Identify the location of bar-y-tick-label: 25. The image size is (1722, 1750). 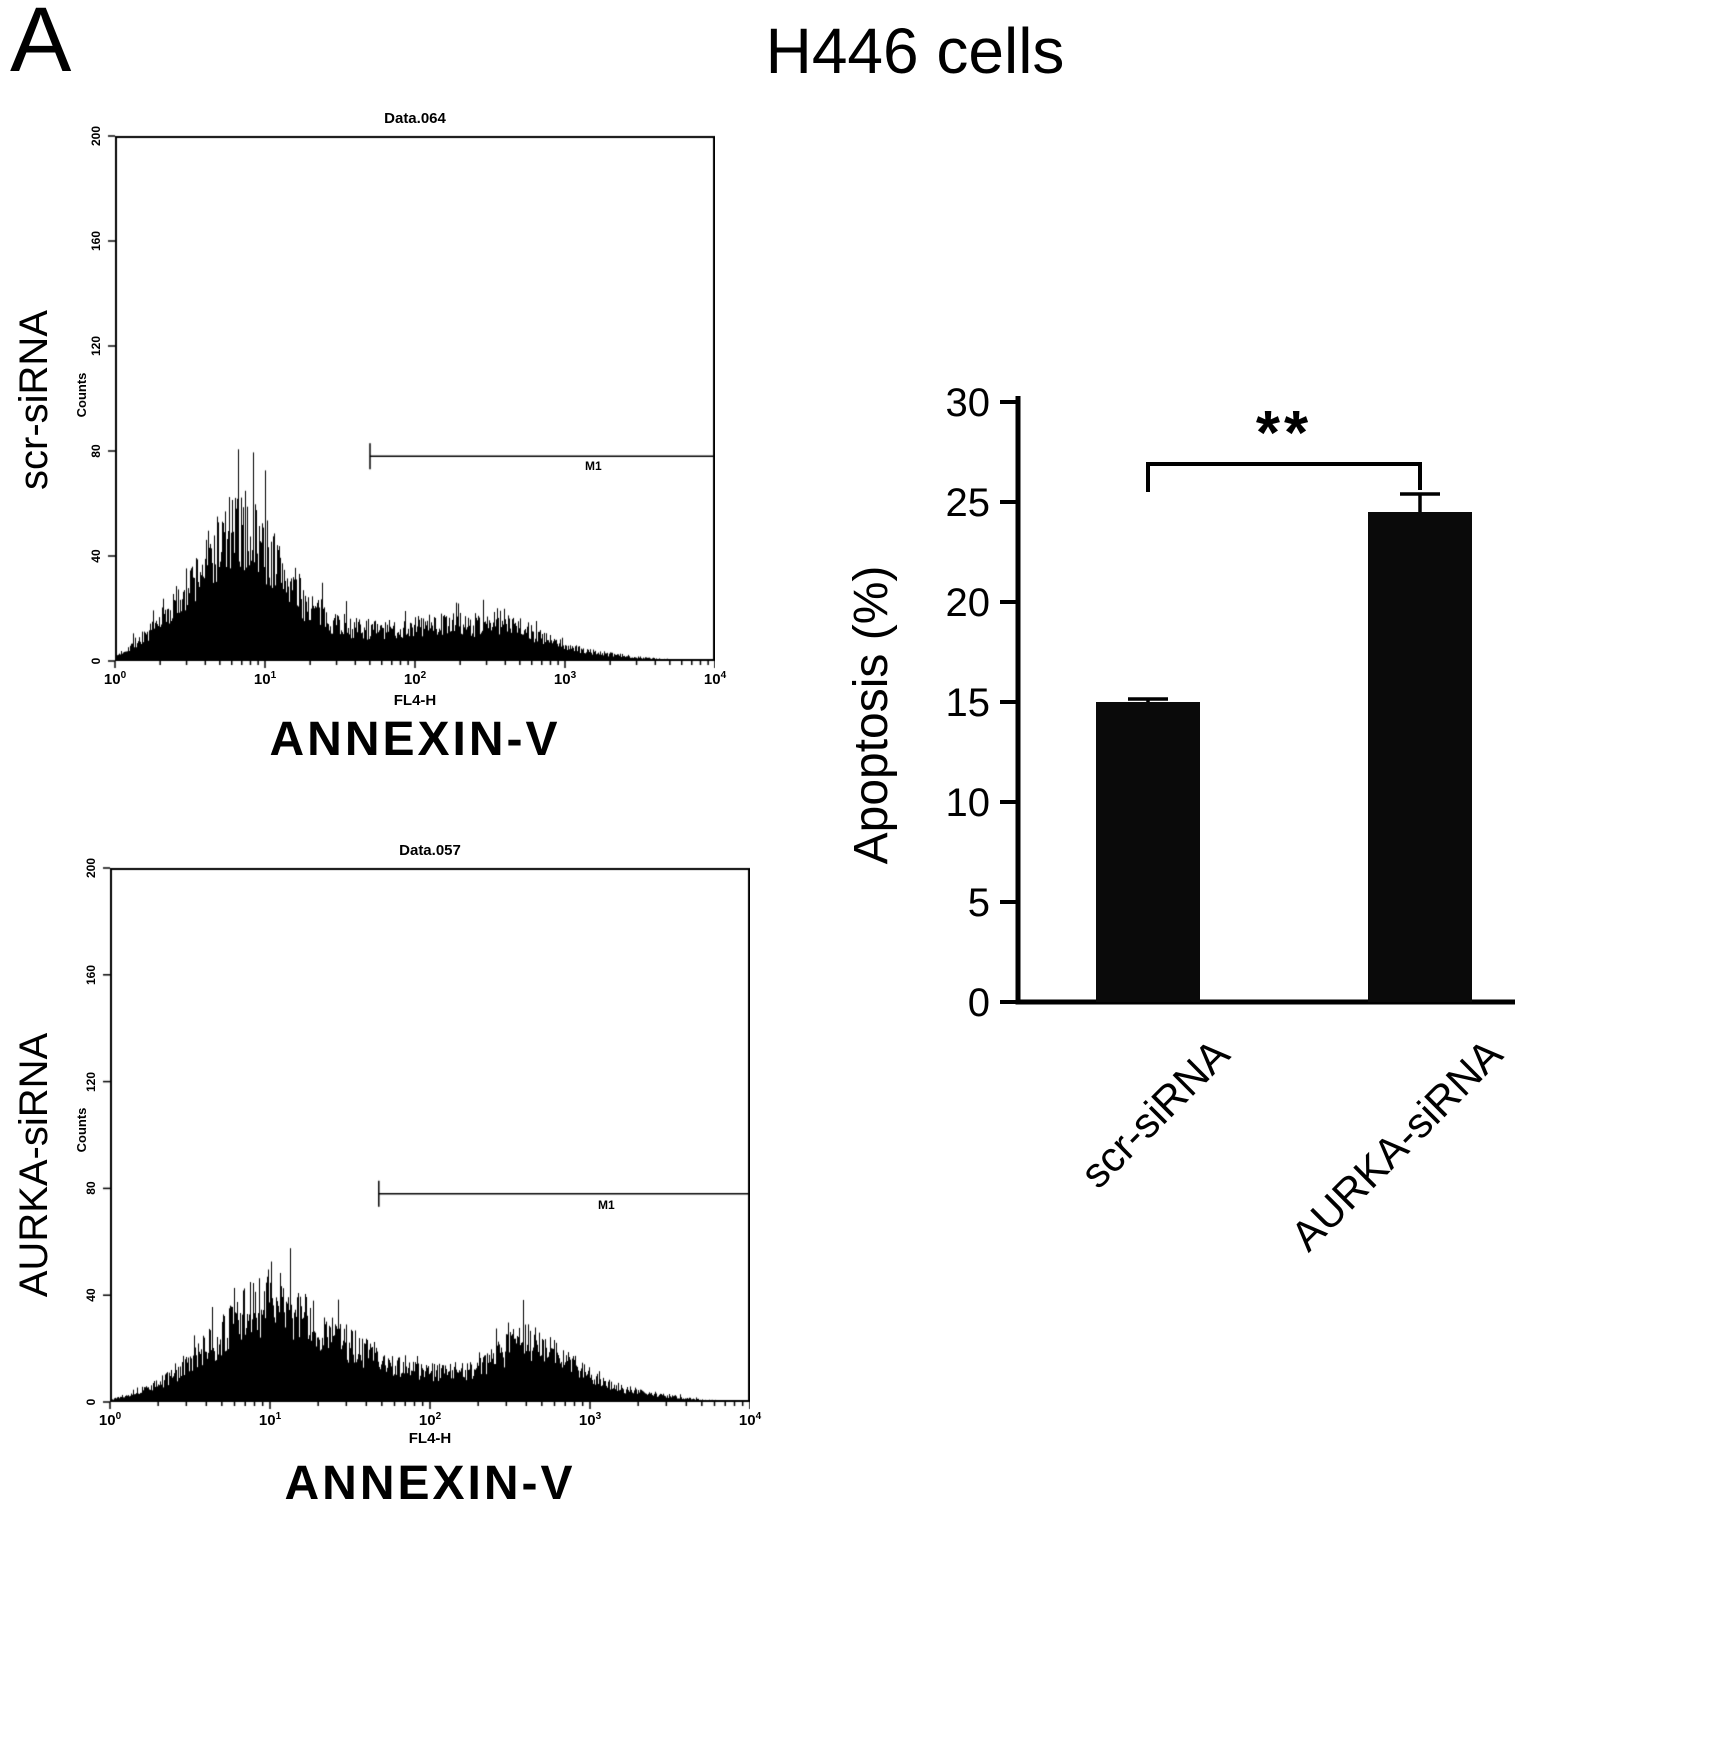
(968, 503).